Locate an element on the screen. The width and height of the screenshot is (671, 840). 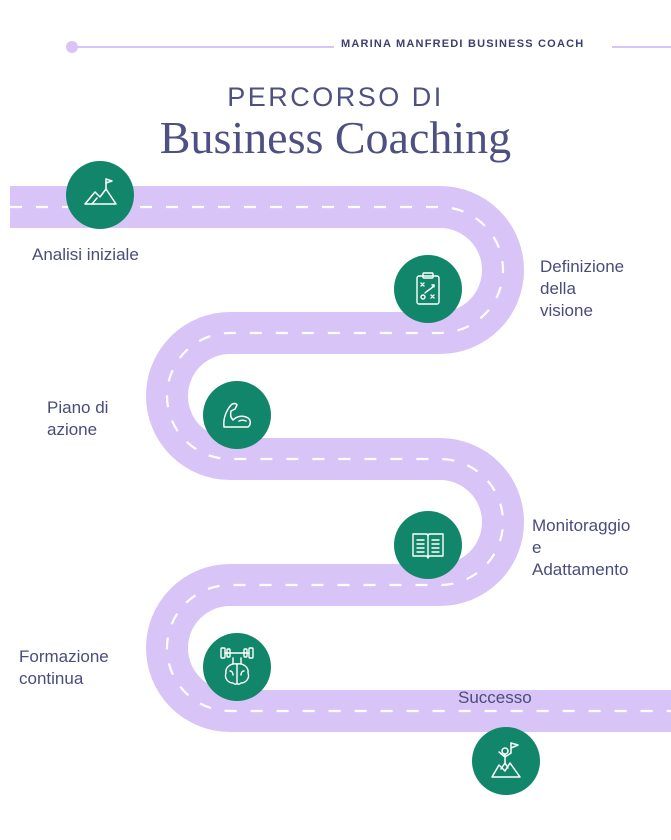
header-dot is located at coordinates (72, 47).